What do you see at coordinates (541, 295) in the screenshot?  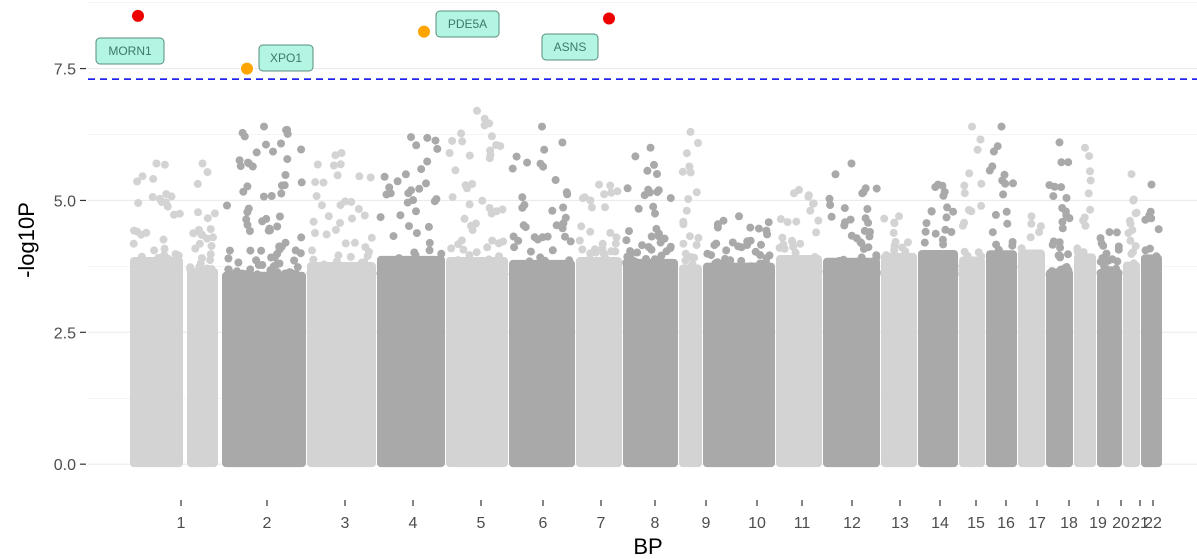 I see `chromosome-6-points` at bounding box center [541, 295].